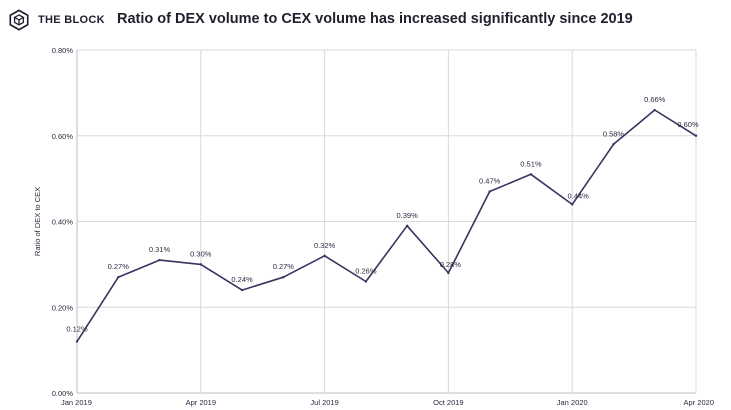  Describe the element at coordinates (63, 393) in the screenshot. I see `y-tick-label: 0.00%` at that location.